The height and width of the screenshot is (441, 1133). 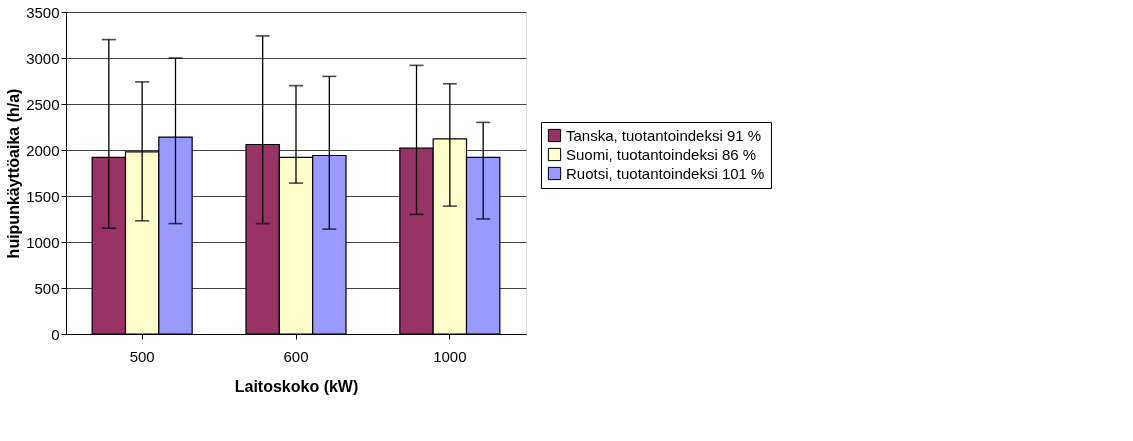 What do you see at coordinates (43, 104) in the screenshot?
I see `y-tick-label: 2500` at bounding box center [43, 104].